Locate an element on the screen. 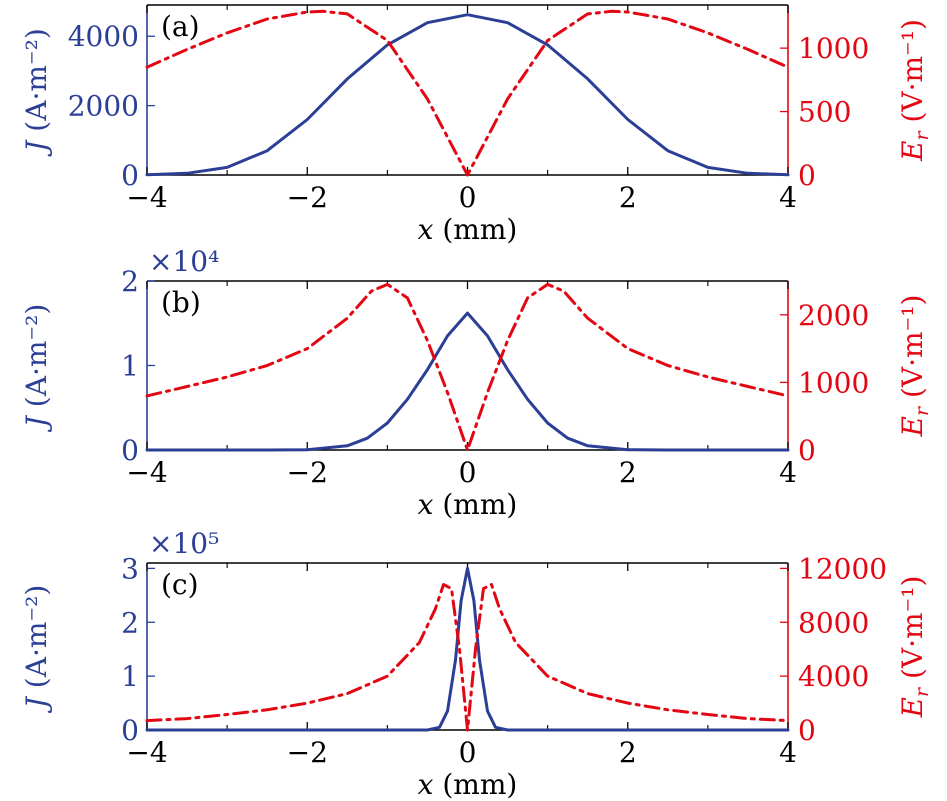  y-right-tick-label: 12000 is located at coordinates (842, 568).